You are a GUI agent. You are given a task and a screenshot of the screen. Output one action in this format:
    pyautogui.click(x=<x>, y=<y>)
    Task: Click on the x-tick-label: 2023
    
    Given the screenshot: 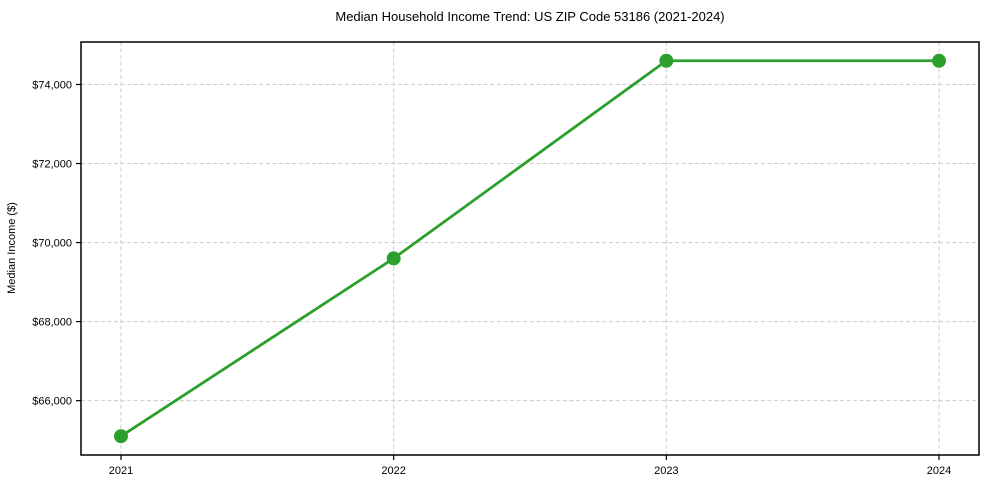 What is the action you would take?
    pyautogui.click(x=666, y=471)
    